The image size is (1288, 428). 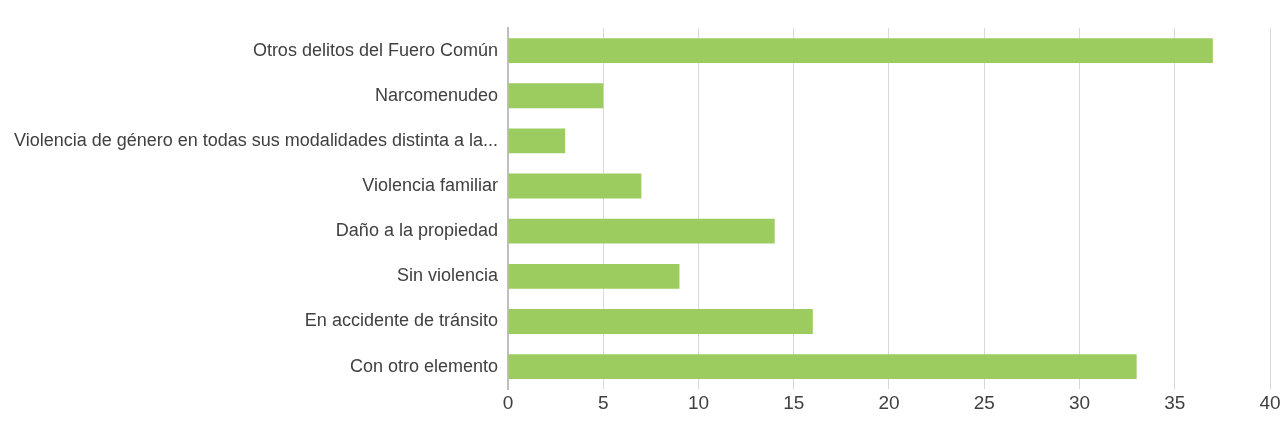 What do you see at coordinates (401, 320) in the screenshot?
I see `y-tick-label: En accidente de tránsito` at bounding box center [401, 320].